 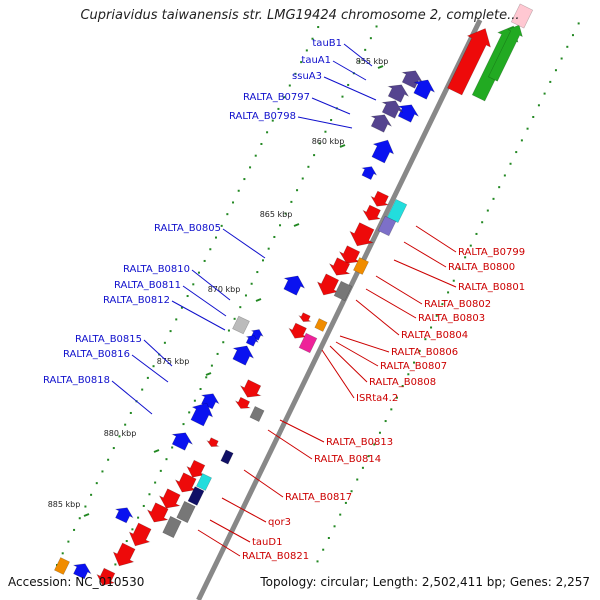 What do you see at coordinates (156, 269) in the screenshot?
I see `feature-label-left: RALTA_B0810` at bounding box center [156, 269].